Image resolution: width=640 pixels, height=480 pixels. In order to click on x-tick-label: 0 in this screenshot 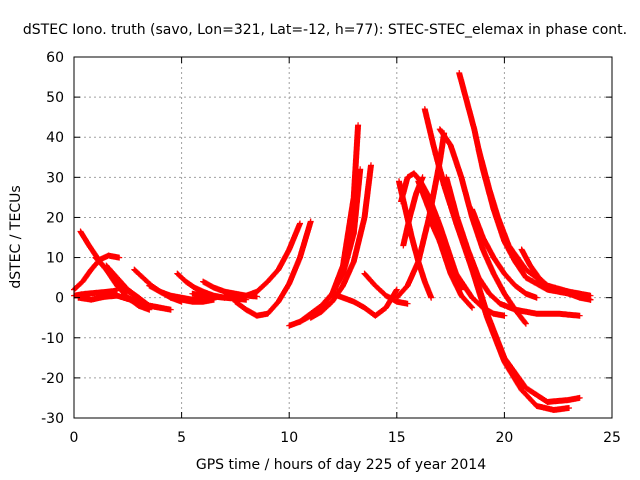, I will do `click(74, 438)`.